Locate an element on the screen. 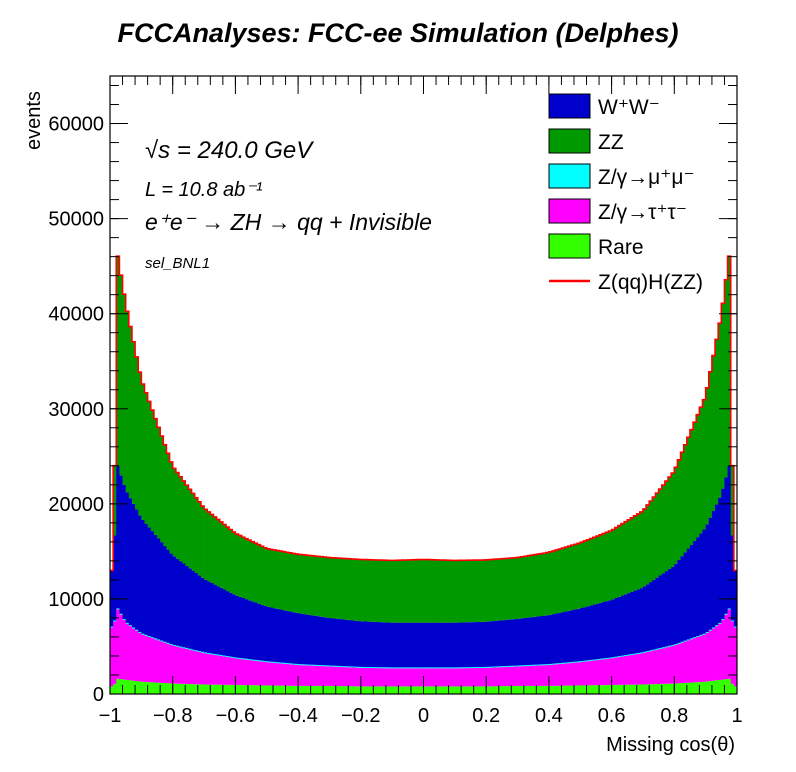 This screenshot has width=796, height=772. sqrt-s-annotation: √s = 240.0 GeV is located at coordinates (229, 150).